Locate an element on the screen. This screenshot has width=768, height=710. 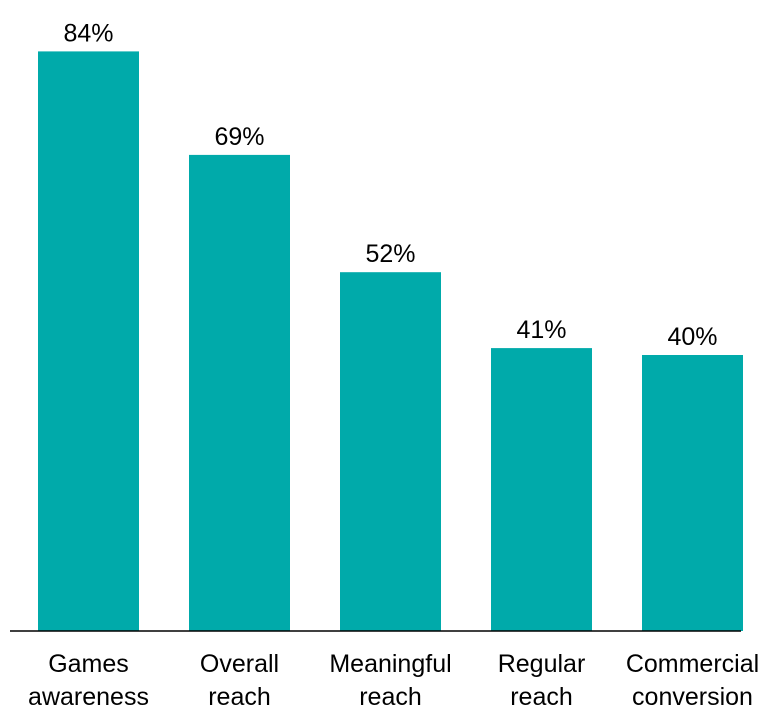
x-tick-label-4-line-1: conversion is located at coordinates (692, 696).